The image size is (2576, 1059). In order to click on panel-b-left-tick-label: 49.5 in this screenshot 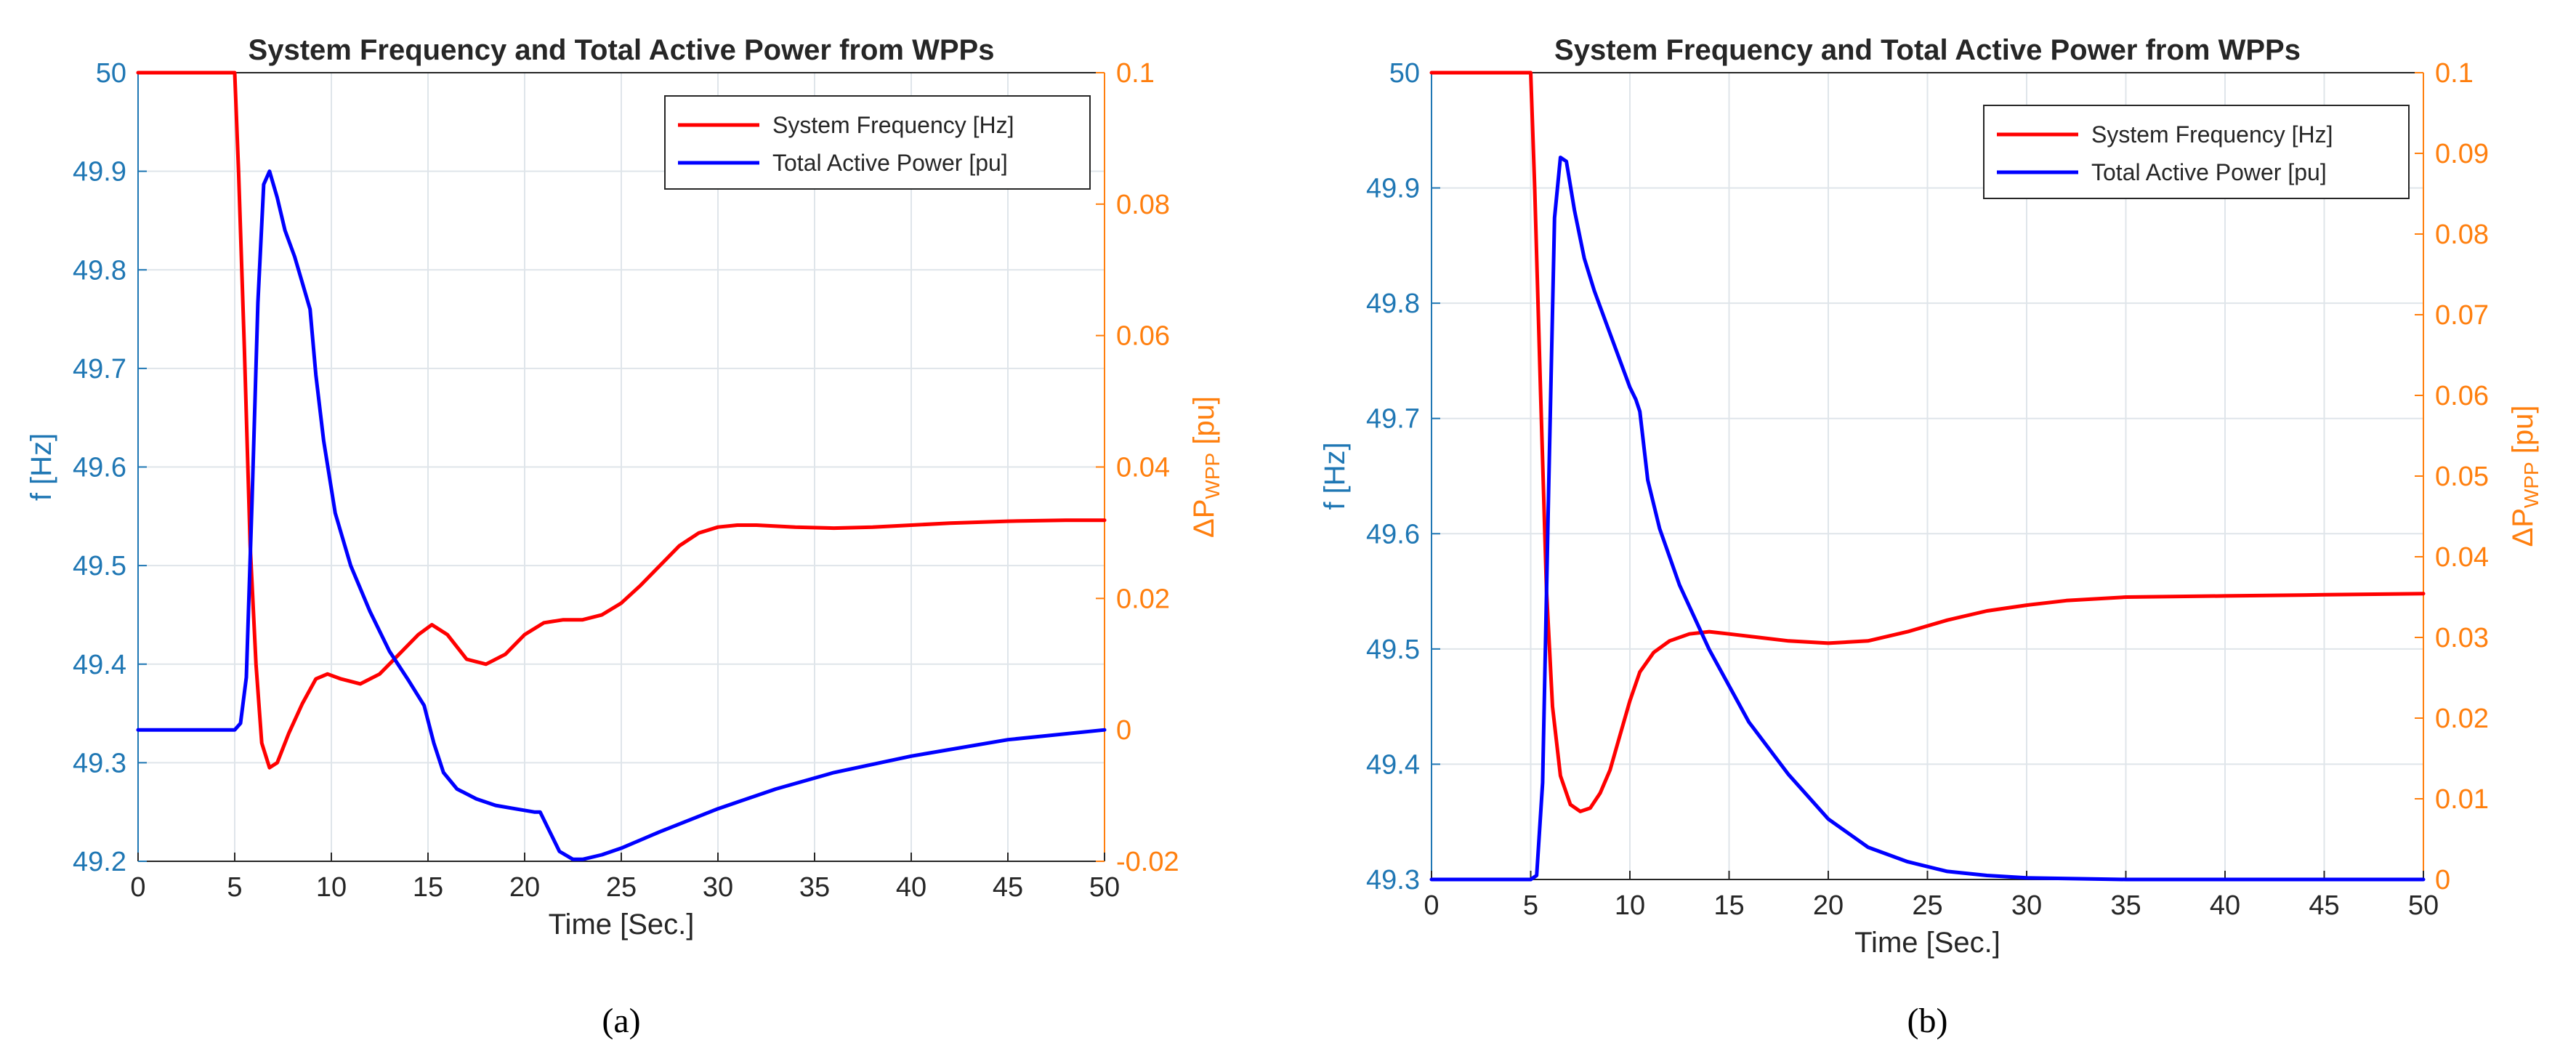, I will do `click(1393, 650)`.